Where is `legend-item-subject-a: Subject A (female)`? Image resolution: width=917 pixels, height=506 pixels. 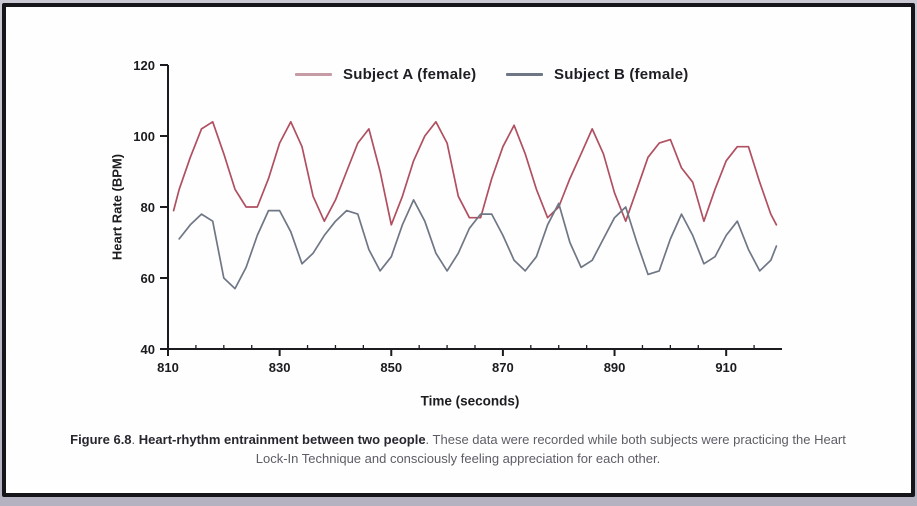 legend-item-subject-a: Subject A (female) is located at coordinates (386, 74).